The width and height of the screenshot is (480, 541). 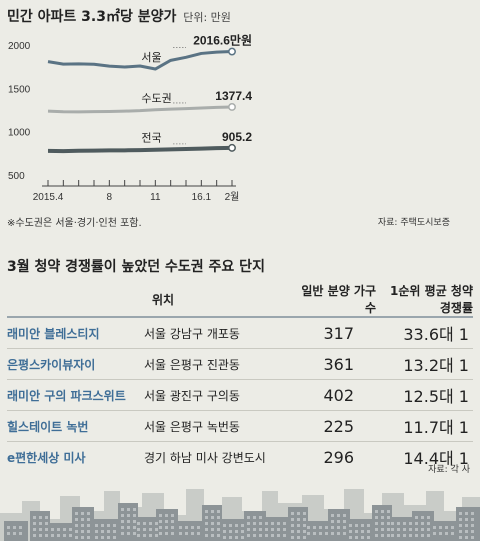 What do you see at coordinates (233, 96) in the screenshot?
I see `series-end-value: 1377.4` at bounding box center [233, 96].